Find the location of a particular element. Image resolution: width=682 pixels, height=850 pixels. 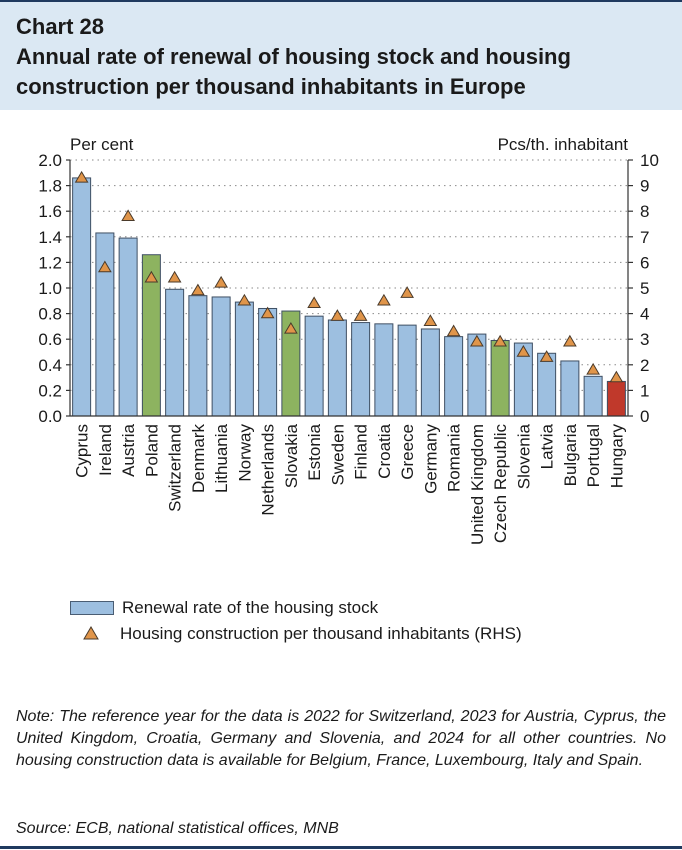

bar-bulgaria is located at coordinates (570, 388).